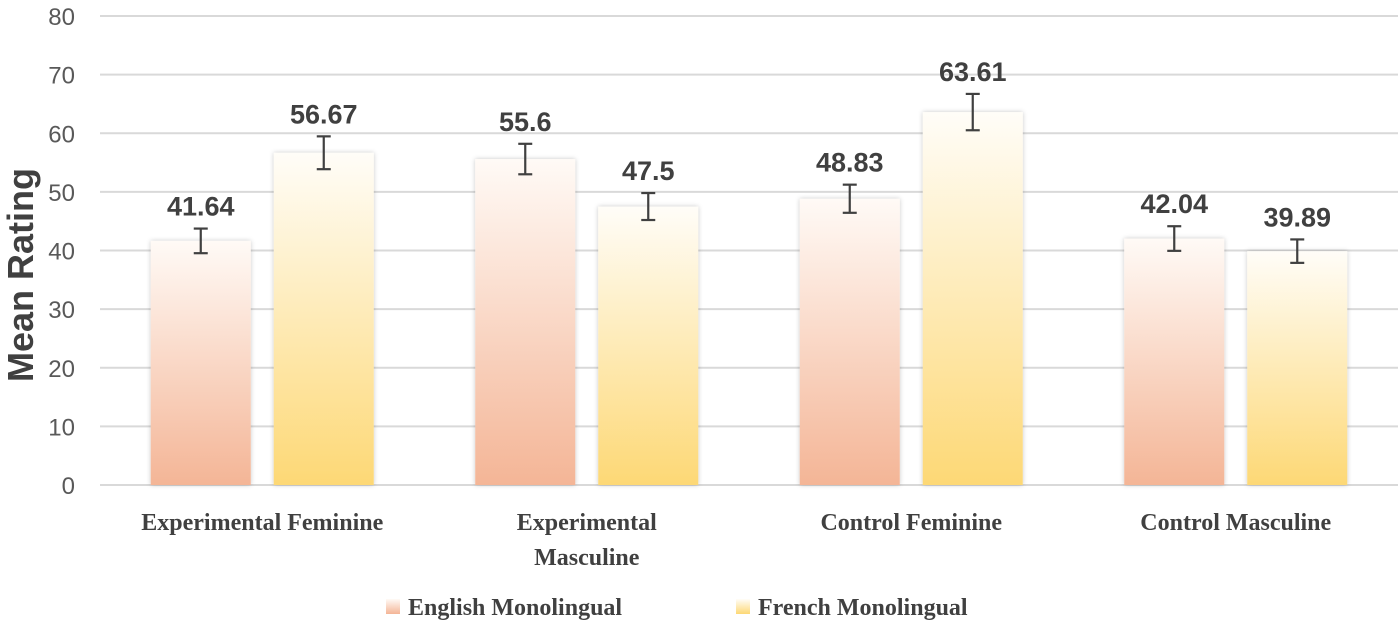 The image size is (1400, 626). What do you see at coordinates (973, 72) in the screenshot?
I see `data-label: 63.61` at bounding box center [973, 72].